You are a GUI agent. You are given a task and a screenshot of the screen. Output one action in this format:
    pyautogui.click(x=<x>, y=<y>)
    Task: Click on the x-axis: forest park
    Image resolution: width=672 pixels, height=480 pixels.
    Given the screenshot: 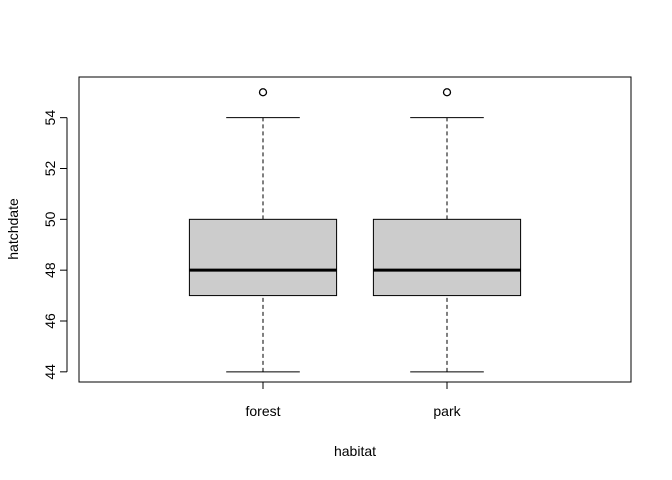 What is the action you would take?
    pyautogui.click(x=353, y=400)
    